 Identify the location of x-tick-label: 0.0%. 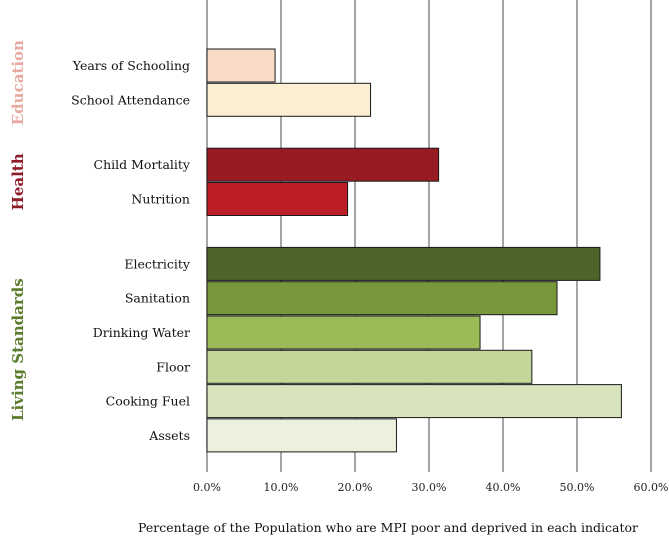
(207, 487).